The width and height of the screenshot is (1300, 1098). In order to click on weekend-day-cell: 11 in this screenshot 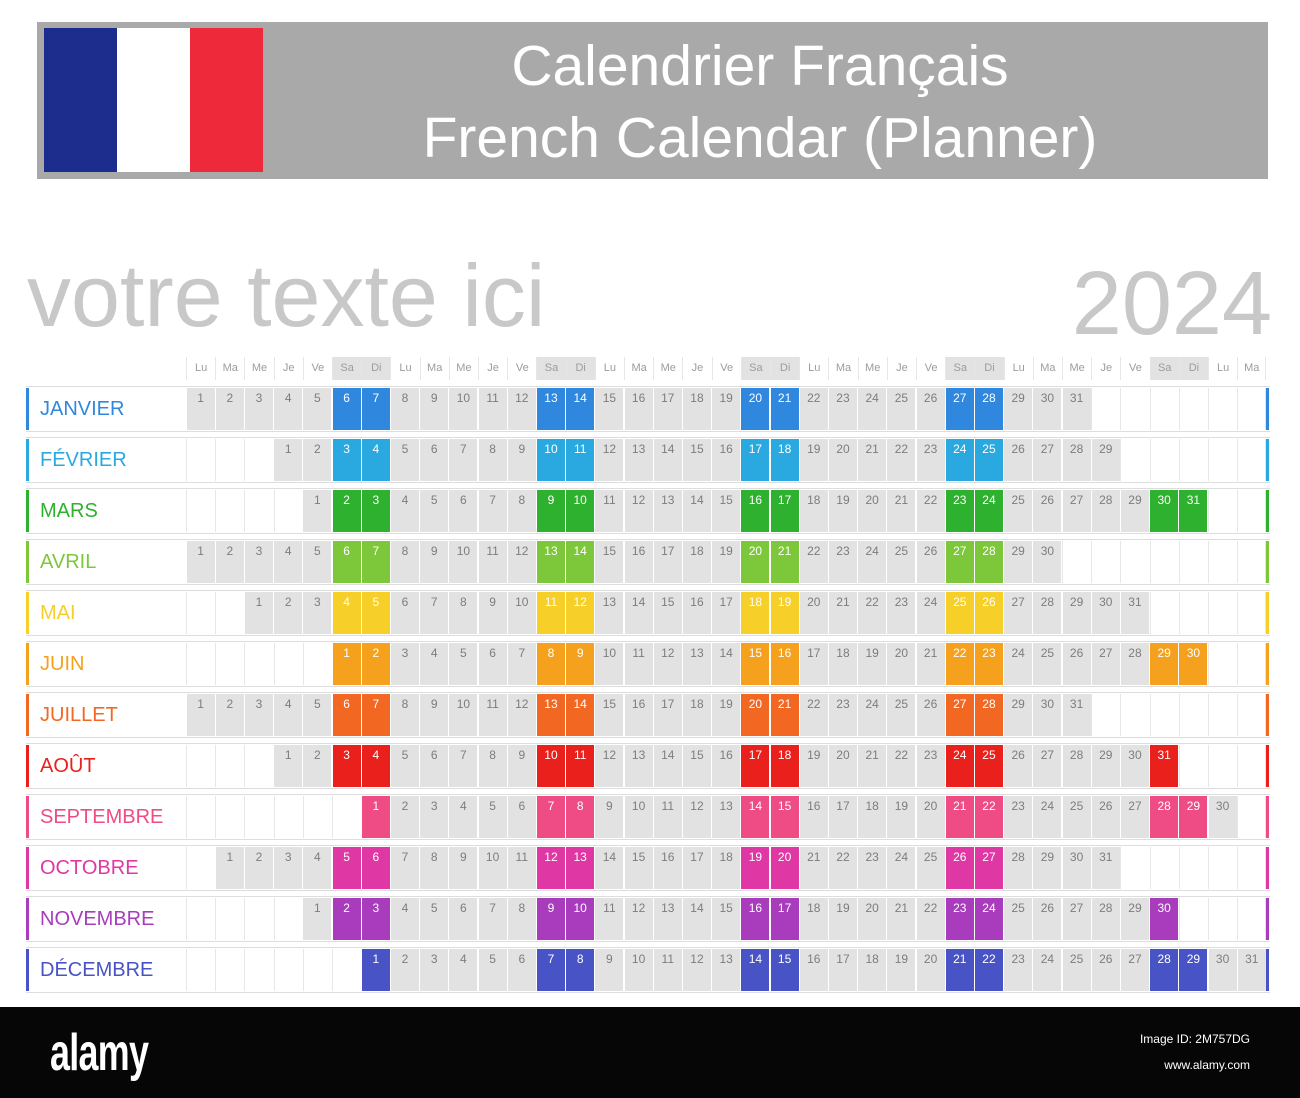, I will do `click(580, 460)`.